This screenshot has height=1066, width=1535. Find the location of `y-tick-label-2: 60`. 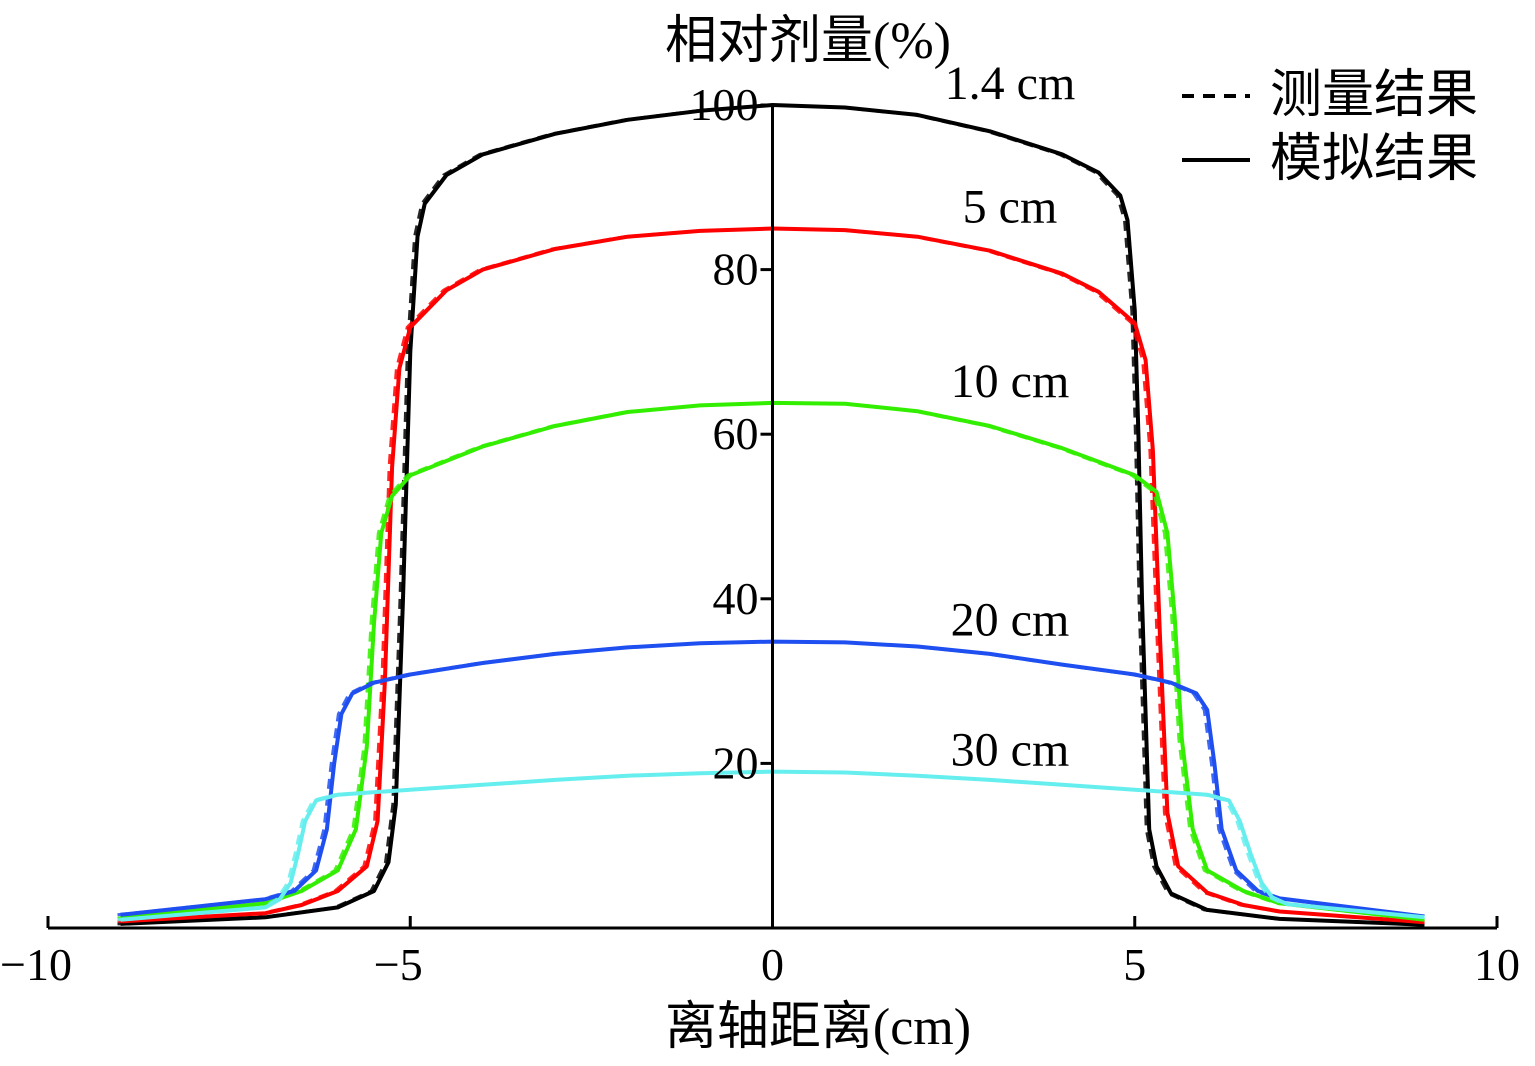

y-tick-label-2: 60 is located at coordinates (736, 433).